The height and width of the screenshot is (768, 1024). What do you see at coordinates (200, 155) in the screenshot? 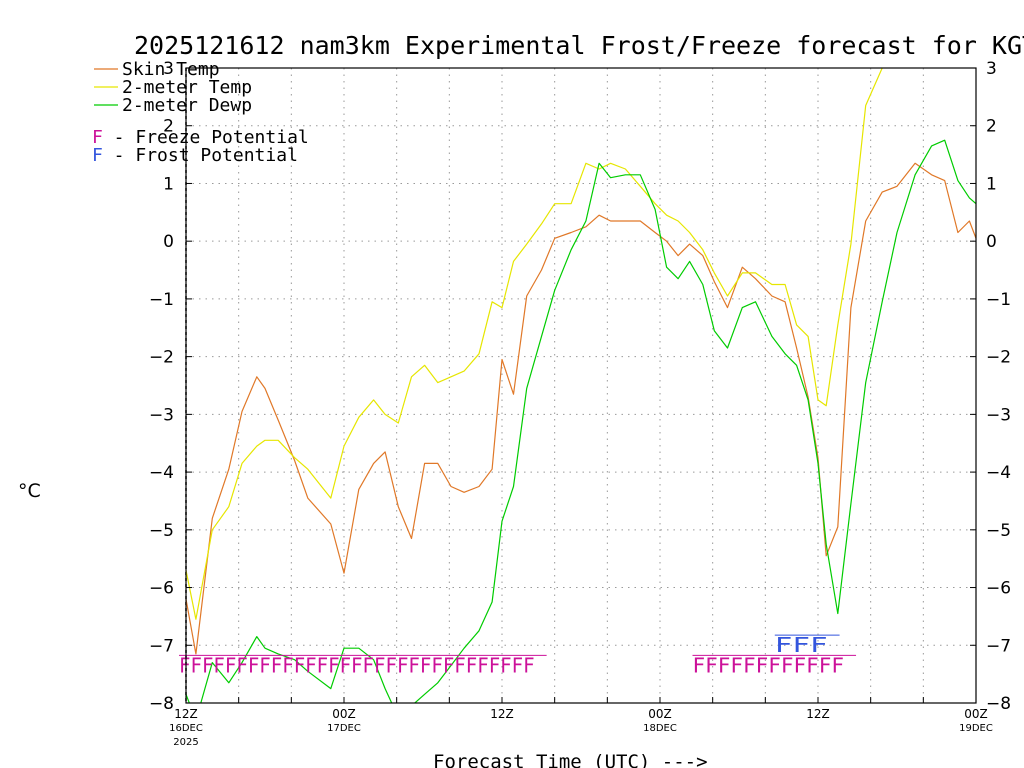
I see `legend-potential-text: - Frost Potential` at bounding box center [200, 155].